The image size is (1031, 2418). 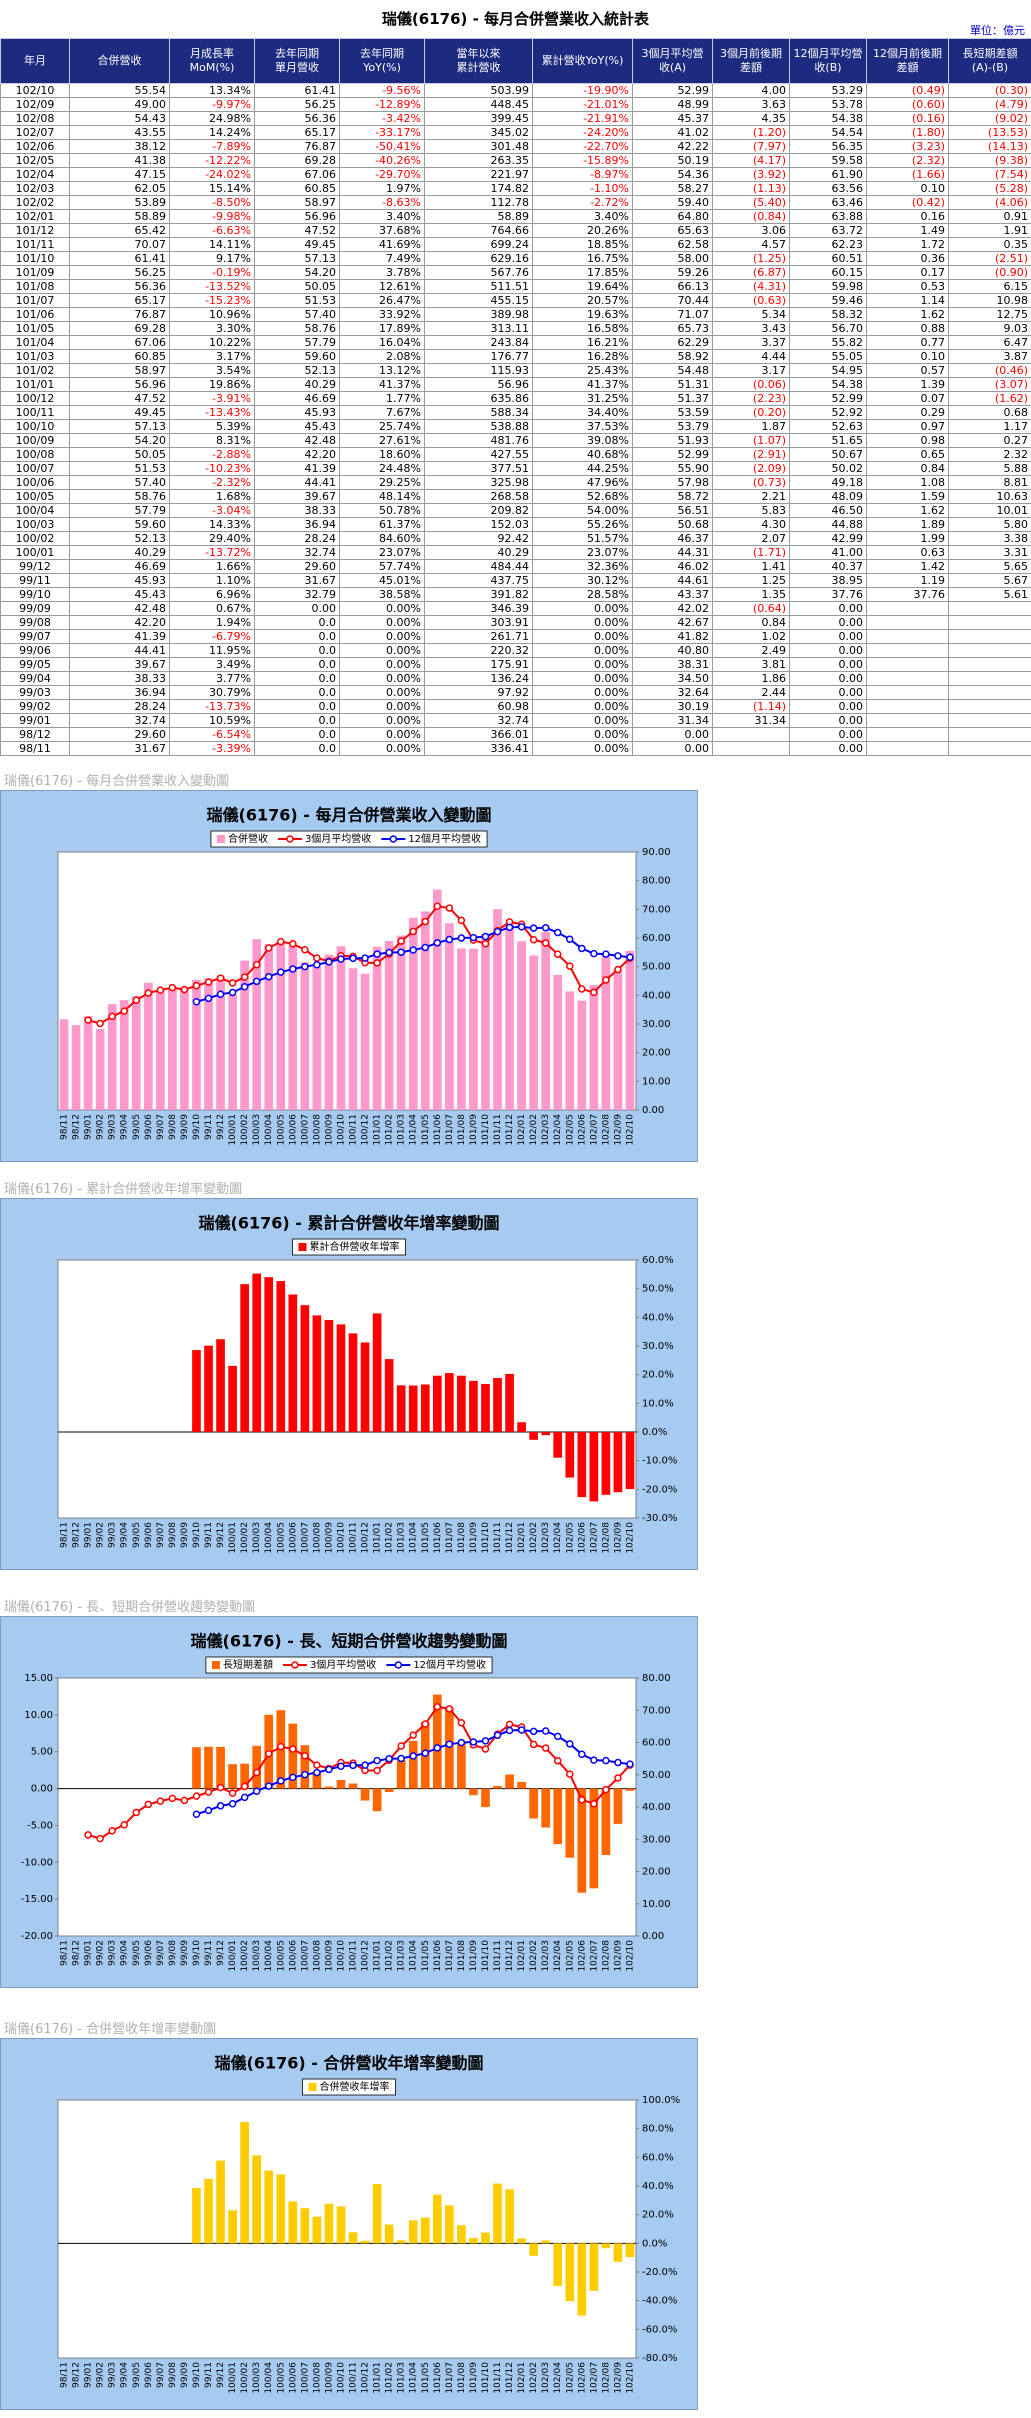 I want to click on legend-swatch, so click(x=290, y=839).